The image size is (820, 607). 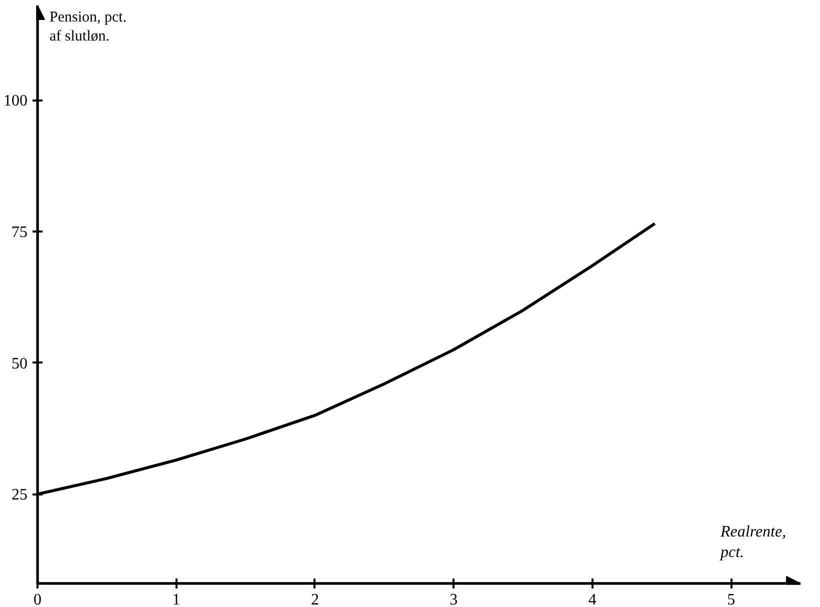 I want to click on y-axis-title: Pension, pct. af slutløn., so click(x=88, y=27).